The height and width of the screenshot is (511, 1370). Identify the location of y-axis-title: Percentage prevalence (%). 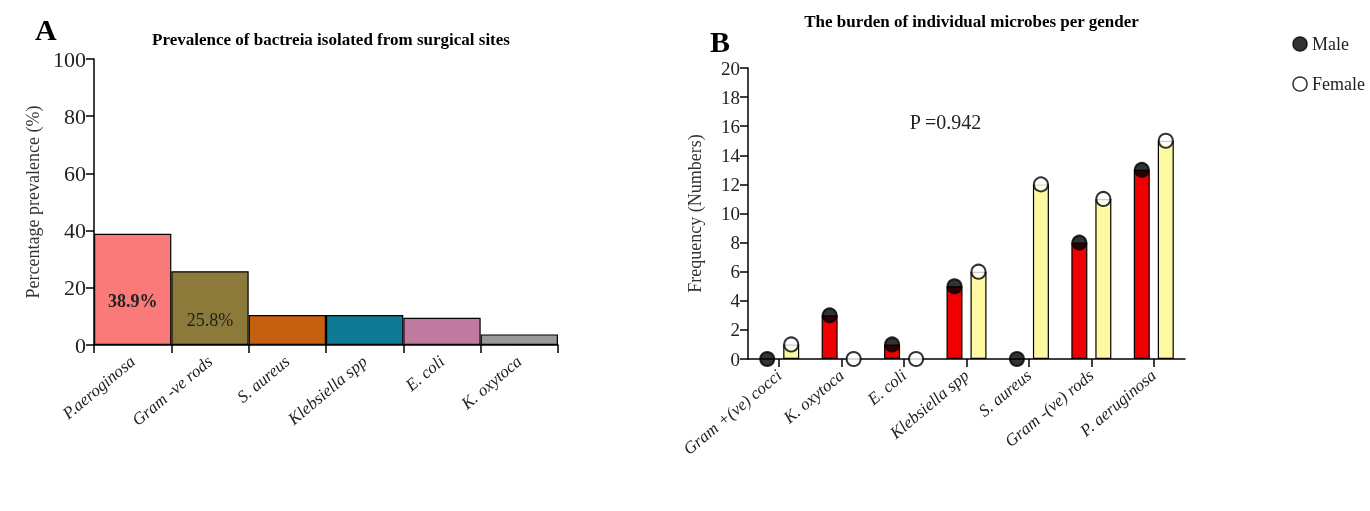
(33, 202).